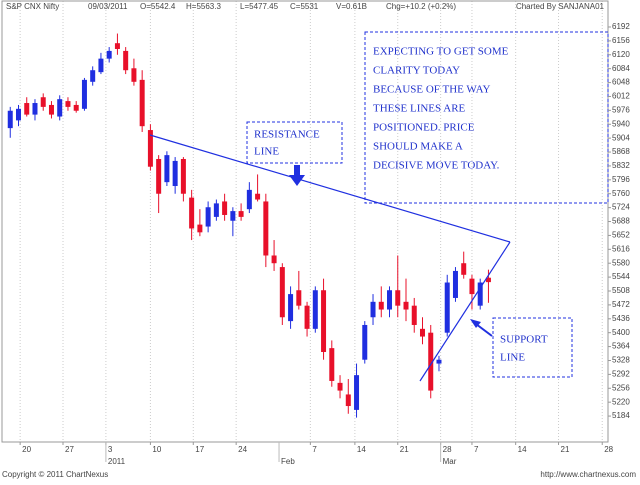 The width and height of the screenshot is (640, 485). What do you see at coordinates (621, 235) in the screenshot?
I see `y-tick-label: 5652` at bounding box center [621, 235].